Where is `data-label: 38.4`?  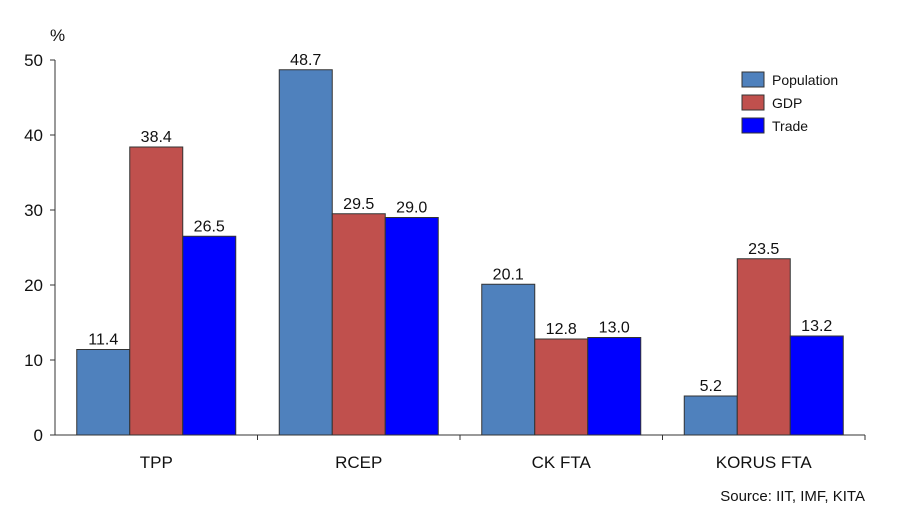 data-label: 38.4 is located at coordinates (156, 137).